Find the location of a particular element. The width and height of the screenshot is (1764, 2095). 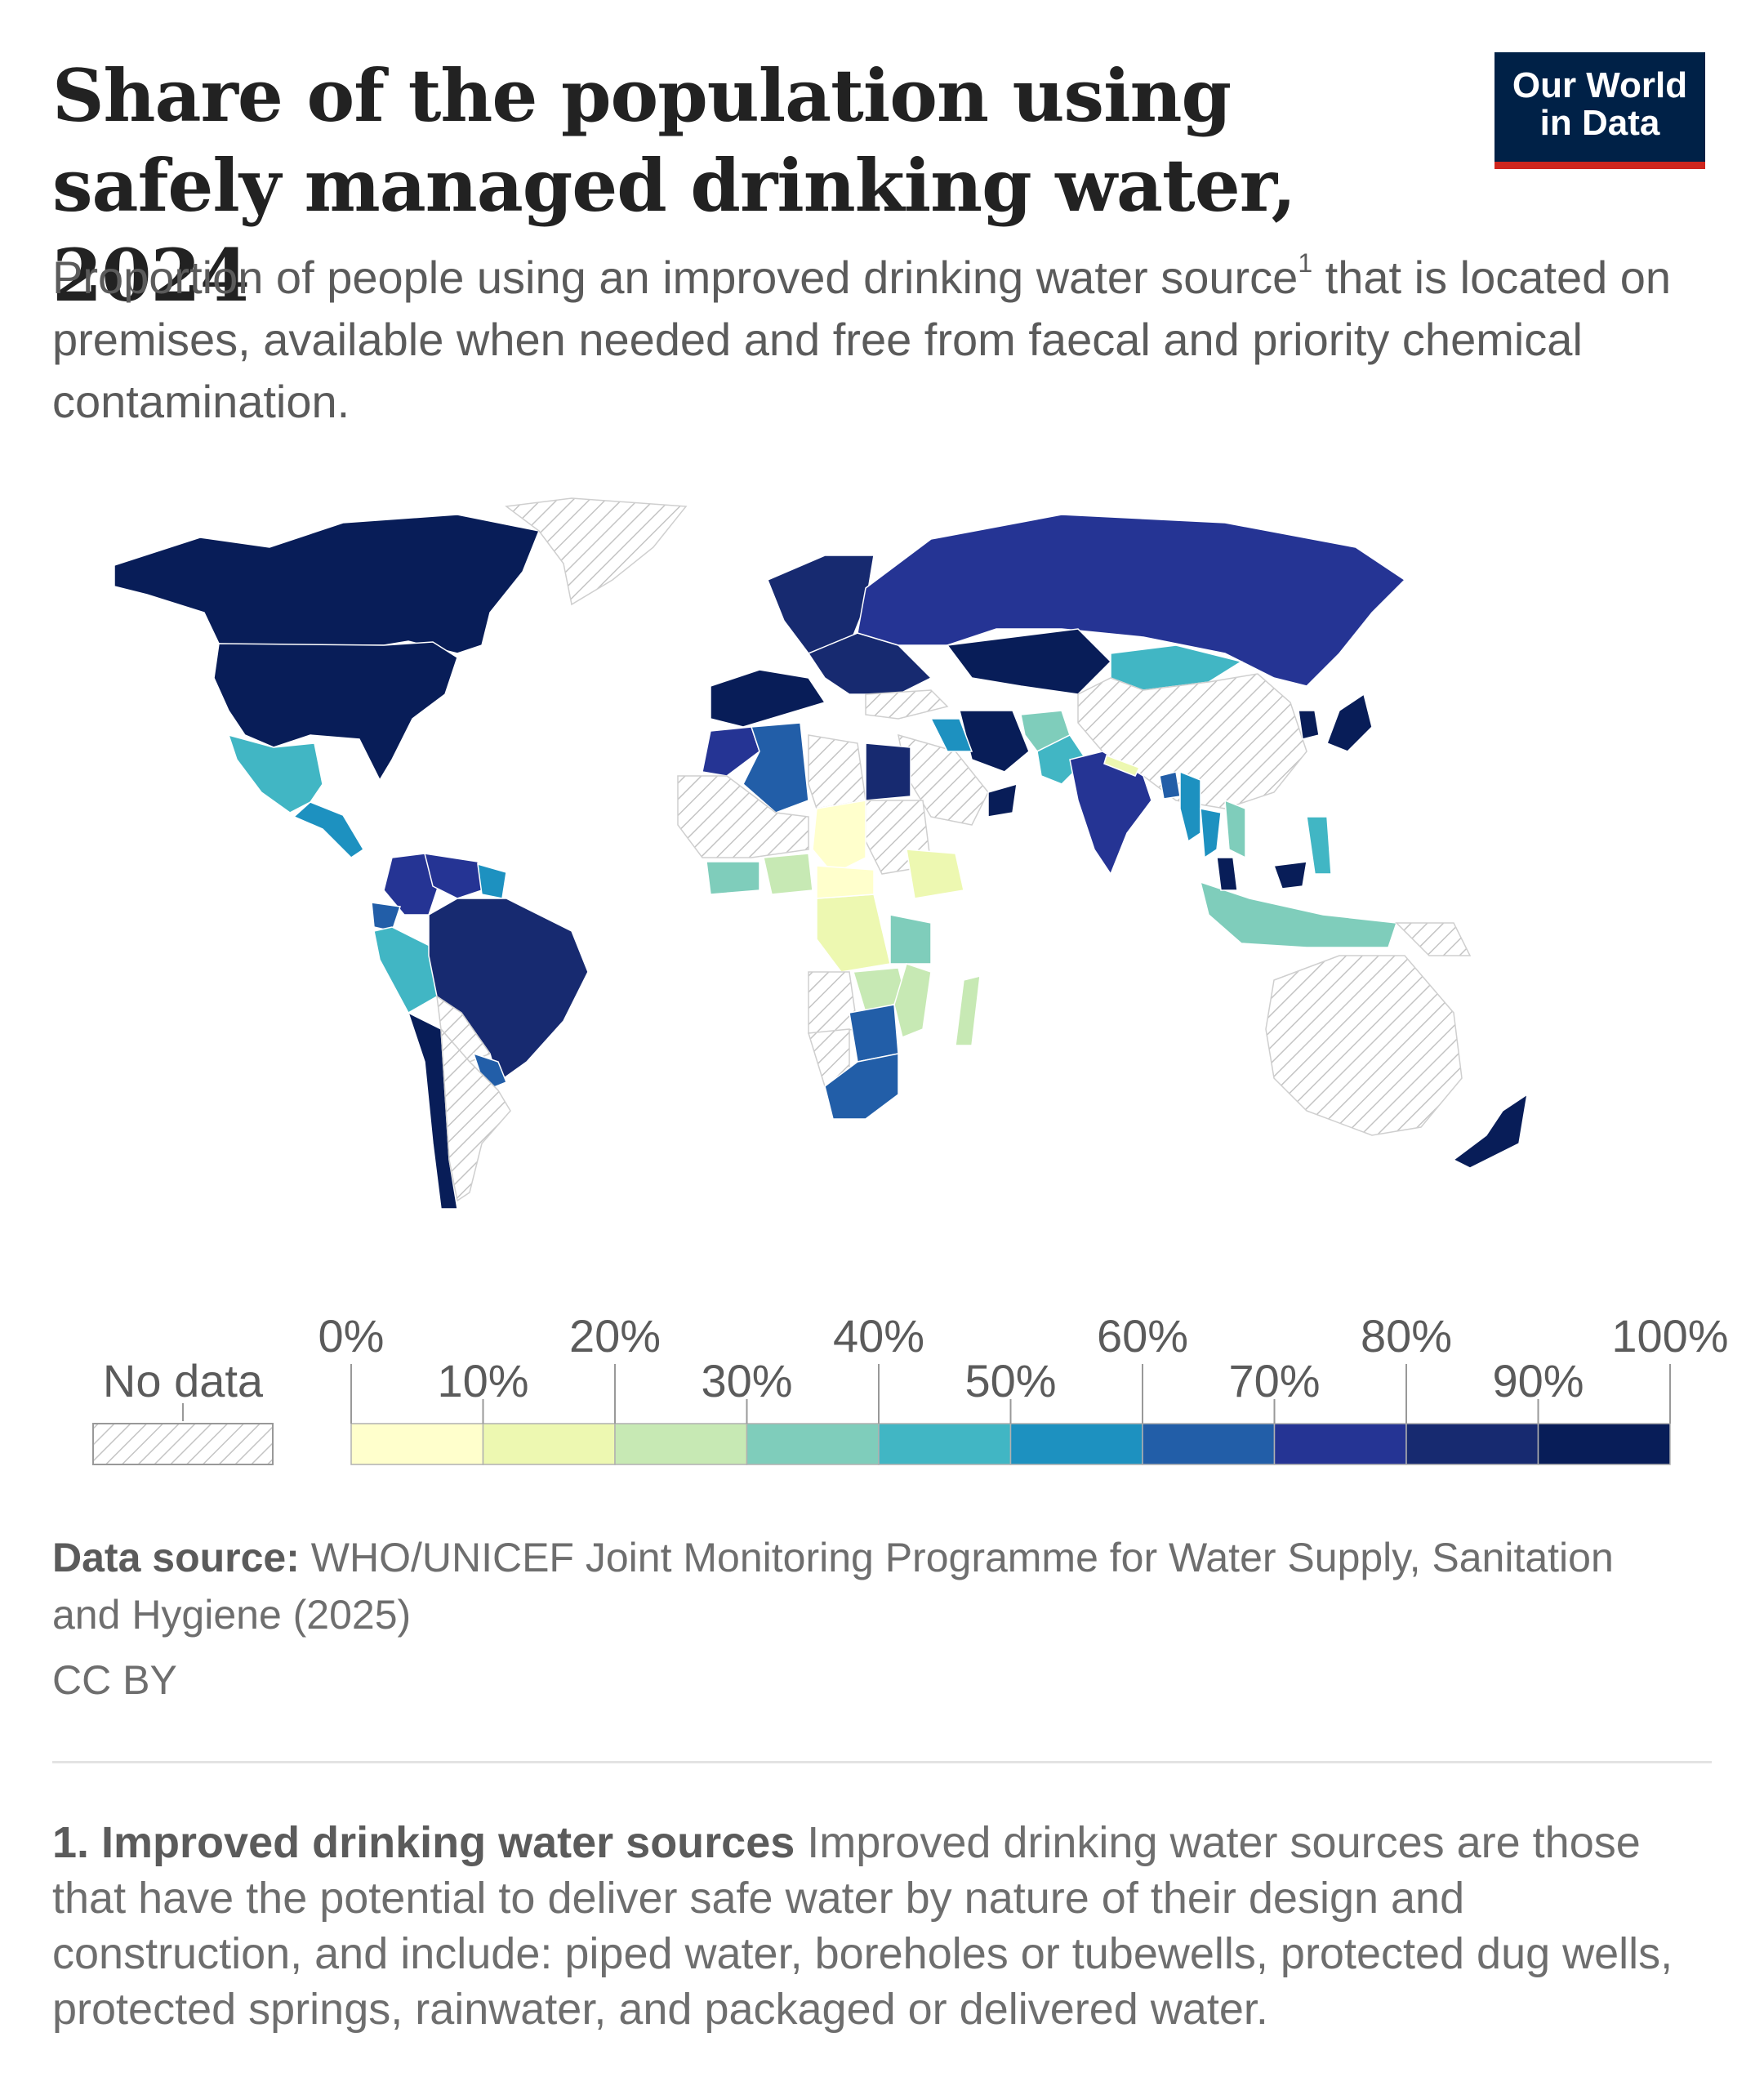

region-oman is located at coordinates (1003, 800).